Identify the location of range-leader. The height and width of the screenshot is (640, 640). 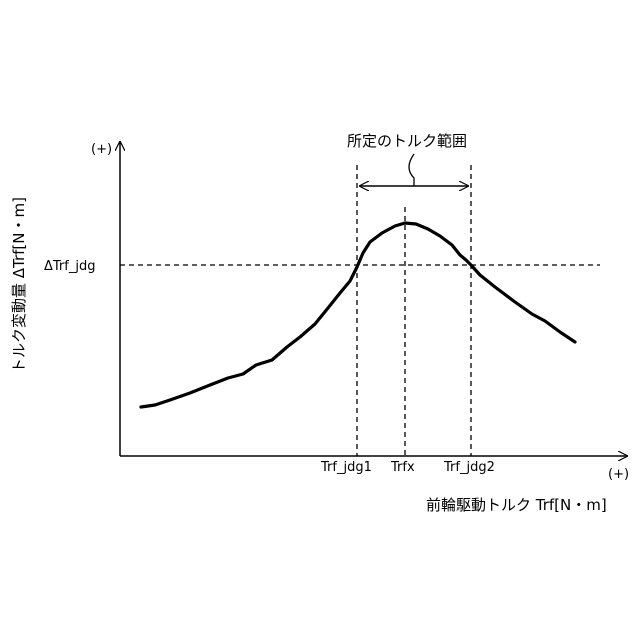
(411, 170).